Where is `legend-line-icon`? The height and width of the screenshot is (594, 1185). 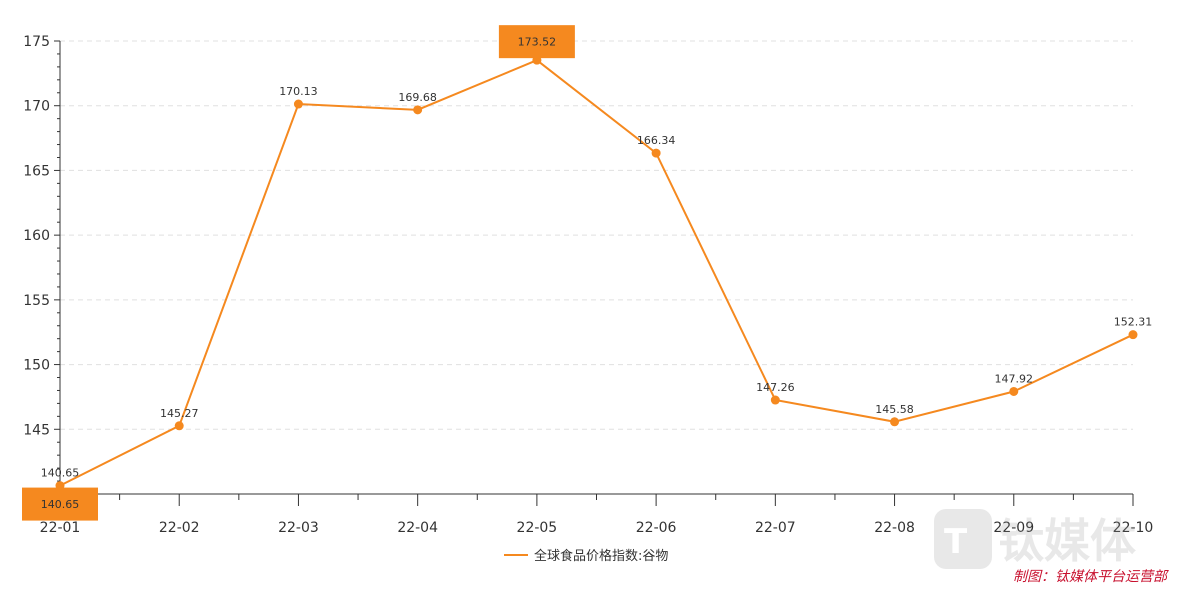 legend-line-icon is located at coordinates (516, 554).